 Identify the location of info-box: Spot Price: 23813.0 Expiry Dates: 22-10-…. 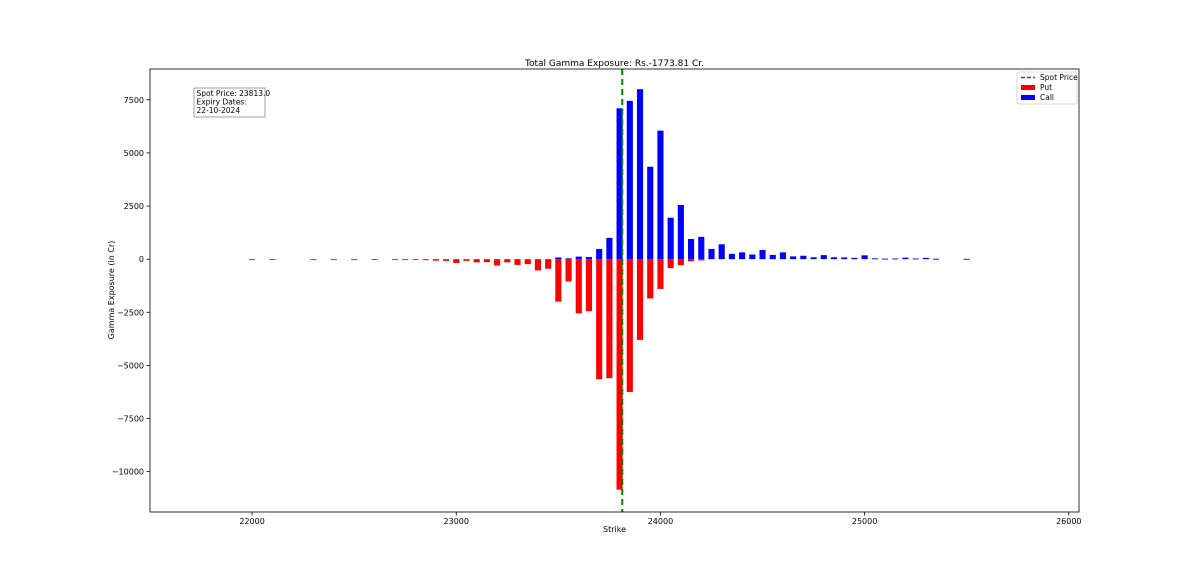
(232, 102).